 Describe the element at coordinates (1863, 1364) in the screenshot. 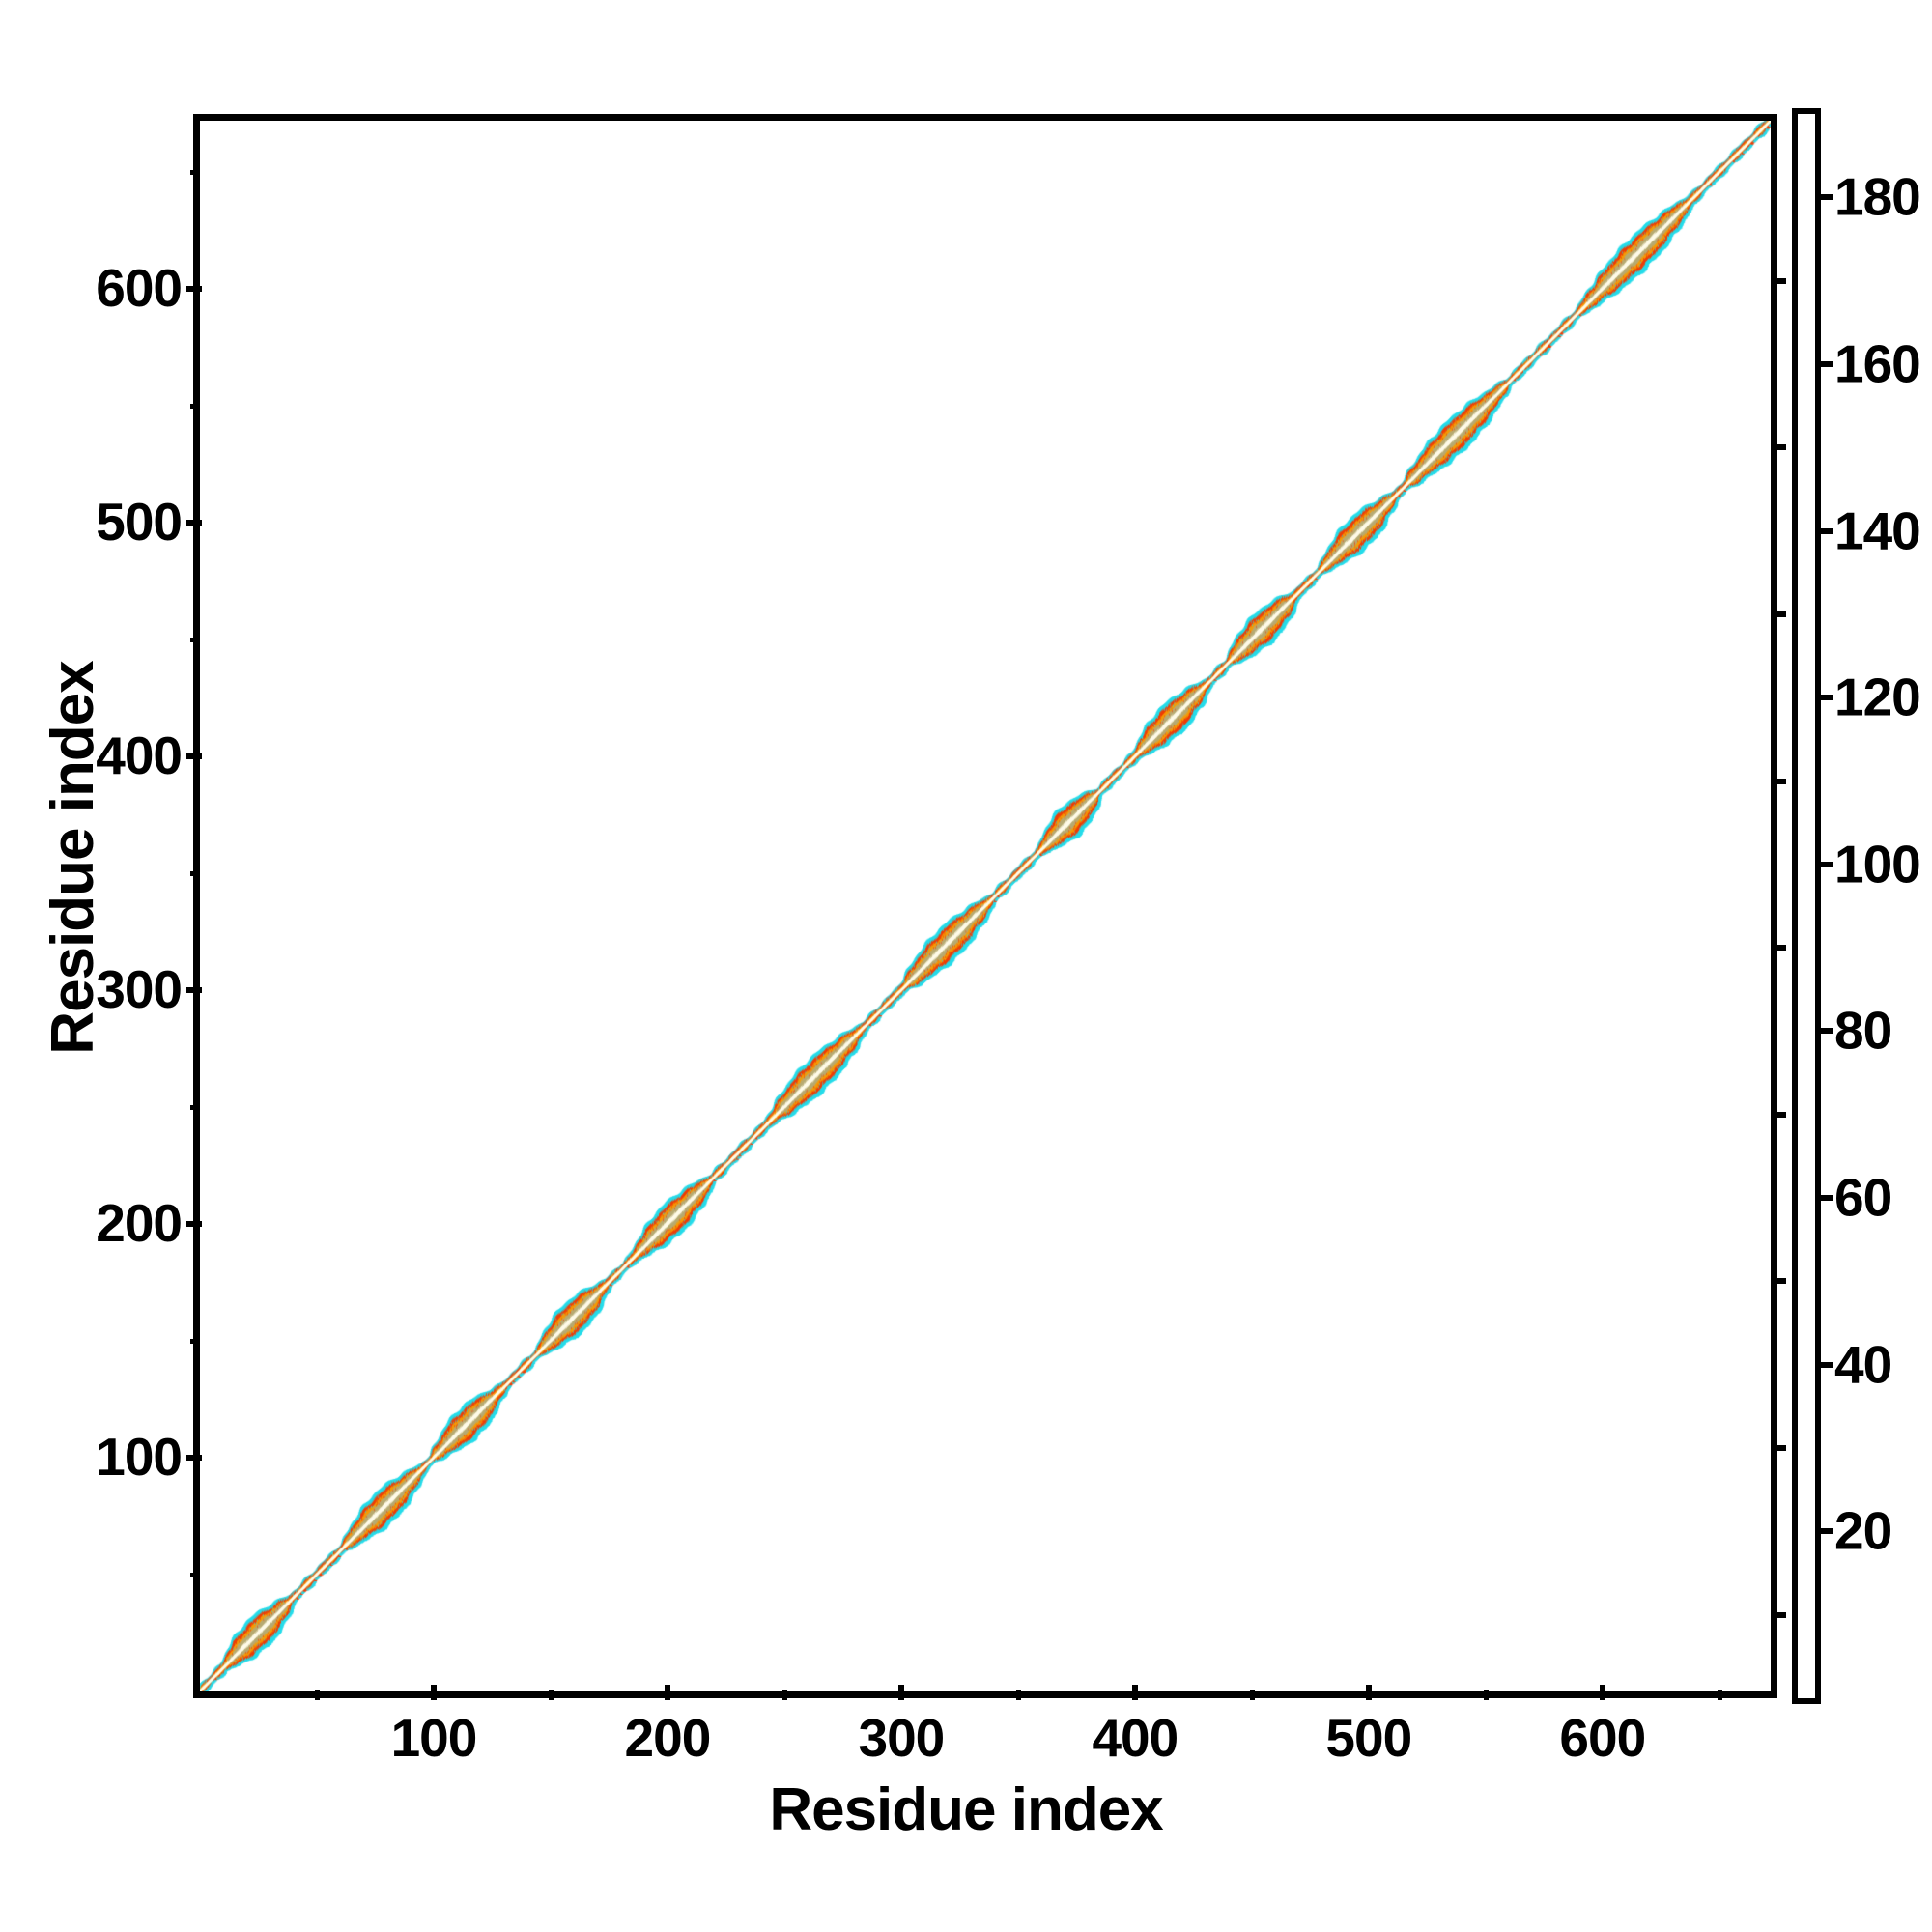

I see `colorbar-label-40: 40` at that location.